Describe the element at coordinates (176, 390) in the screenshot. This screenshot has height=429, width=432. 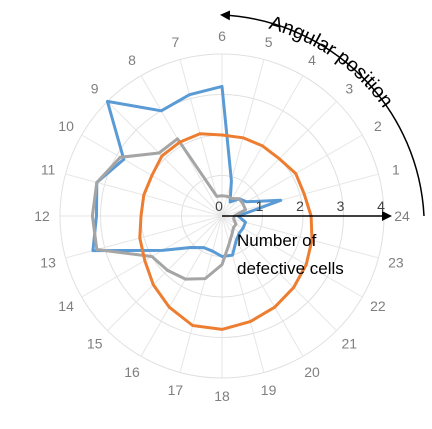
I see `angular-tick-label: 17` at that location.